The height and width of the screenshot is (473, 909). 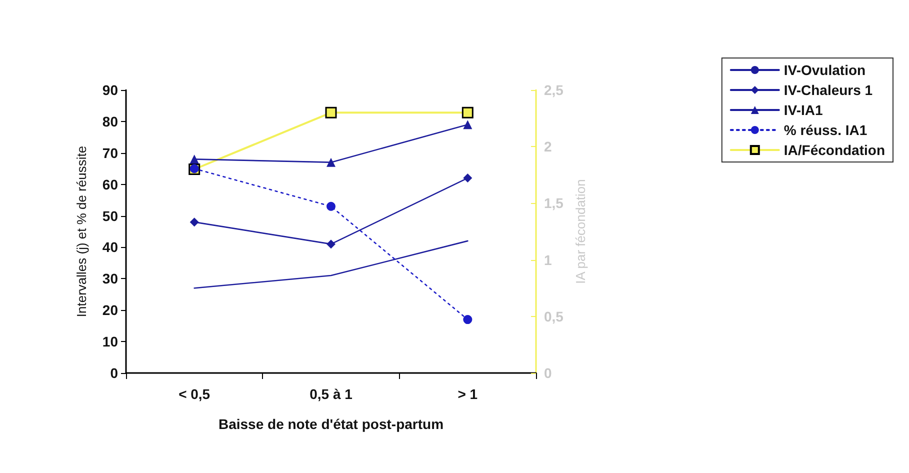 What do you see at coordinates (331, 394) in the screenshot?
I see `x-tick-label: 0,5 à 1` at bounding box center [331, 394].